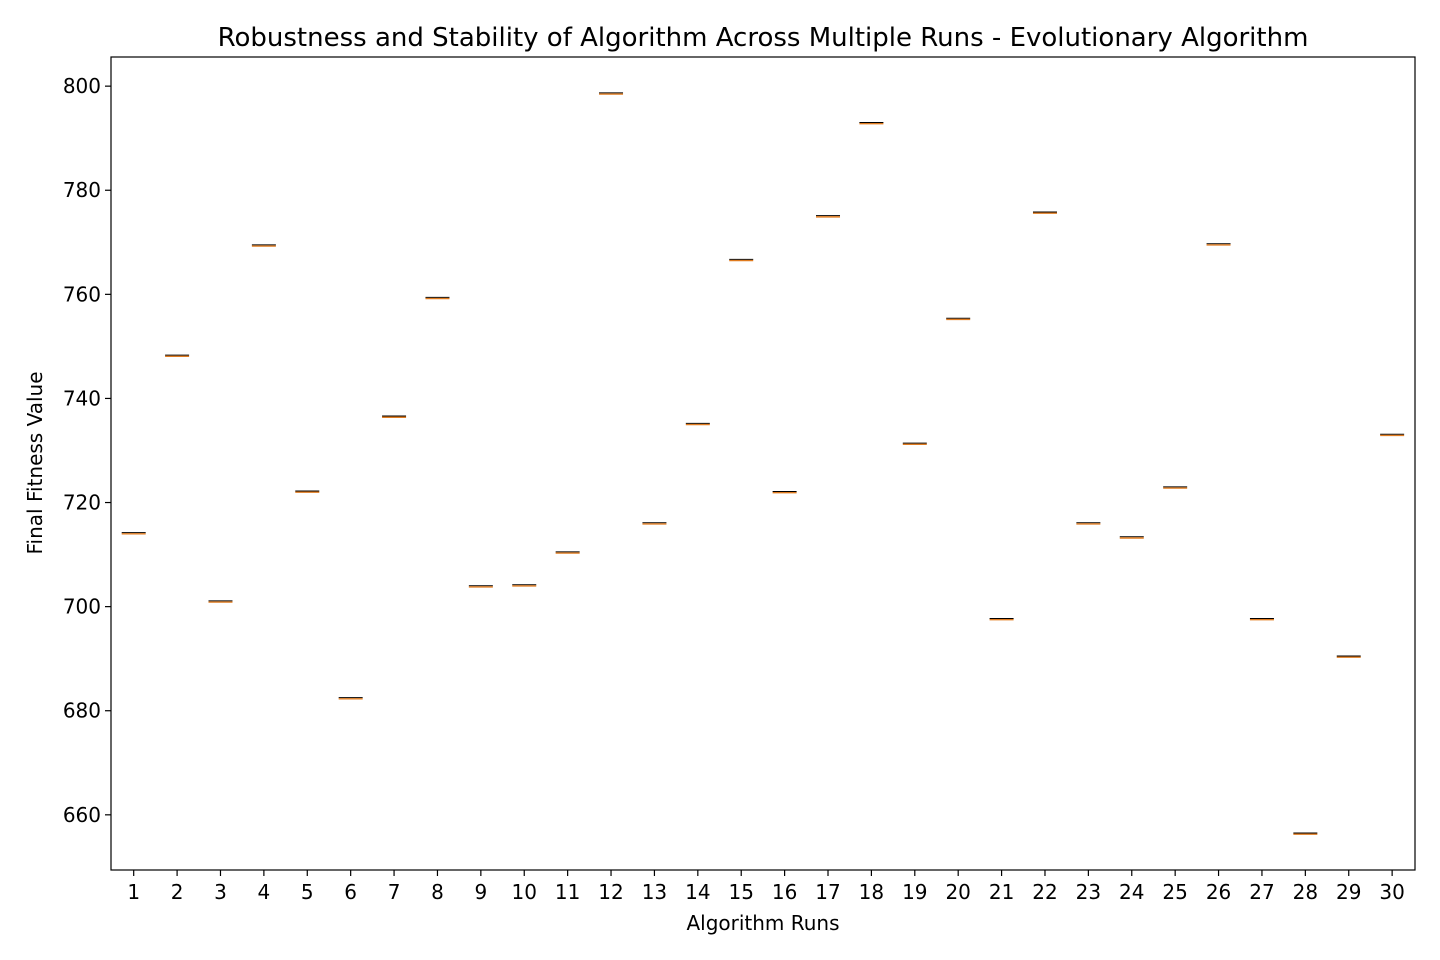  I want to click on x-tick-label: 29, so click(1348, 892).